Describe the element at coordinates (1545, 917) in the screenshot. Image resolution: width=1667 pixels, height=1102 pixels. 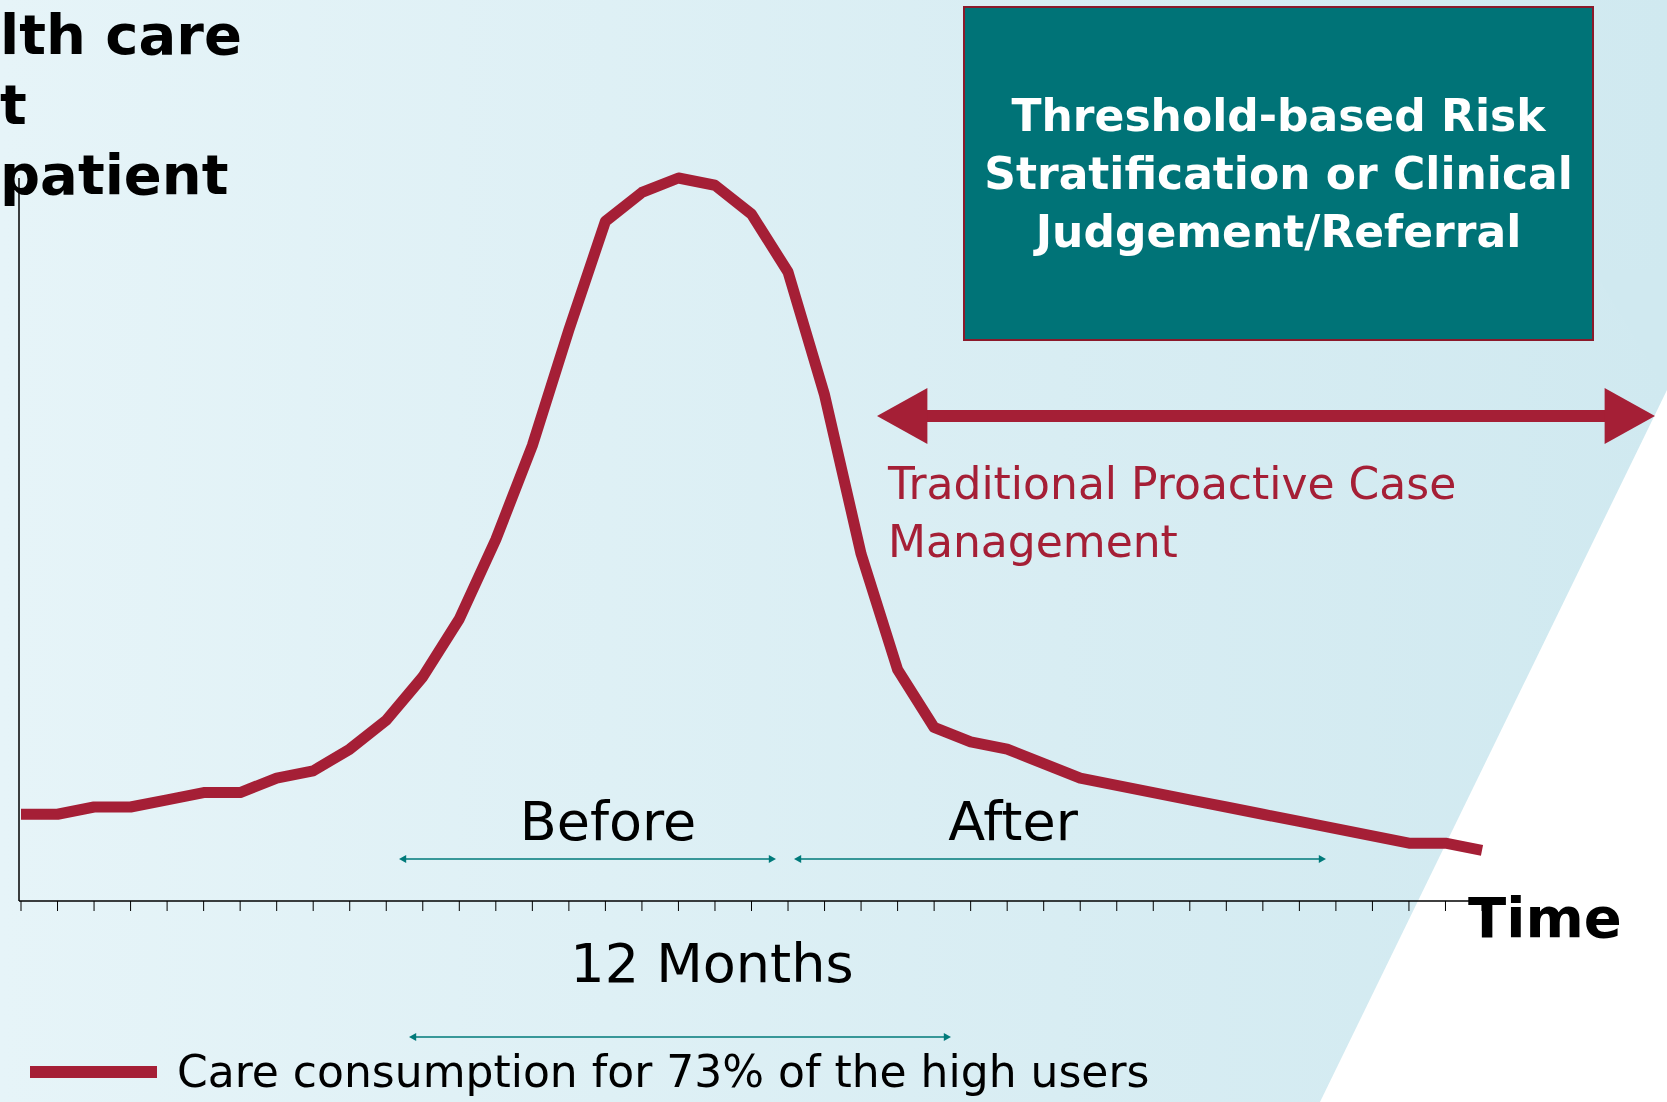
I see `x-axis-title: Time` at that location.